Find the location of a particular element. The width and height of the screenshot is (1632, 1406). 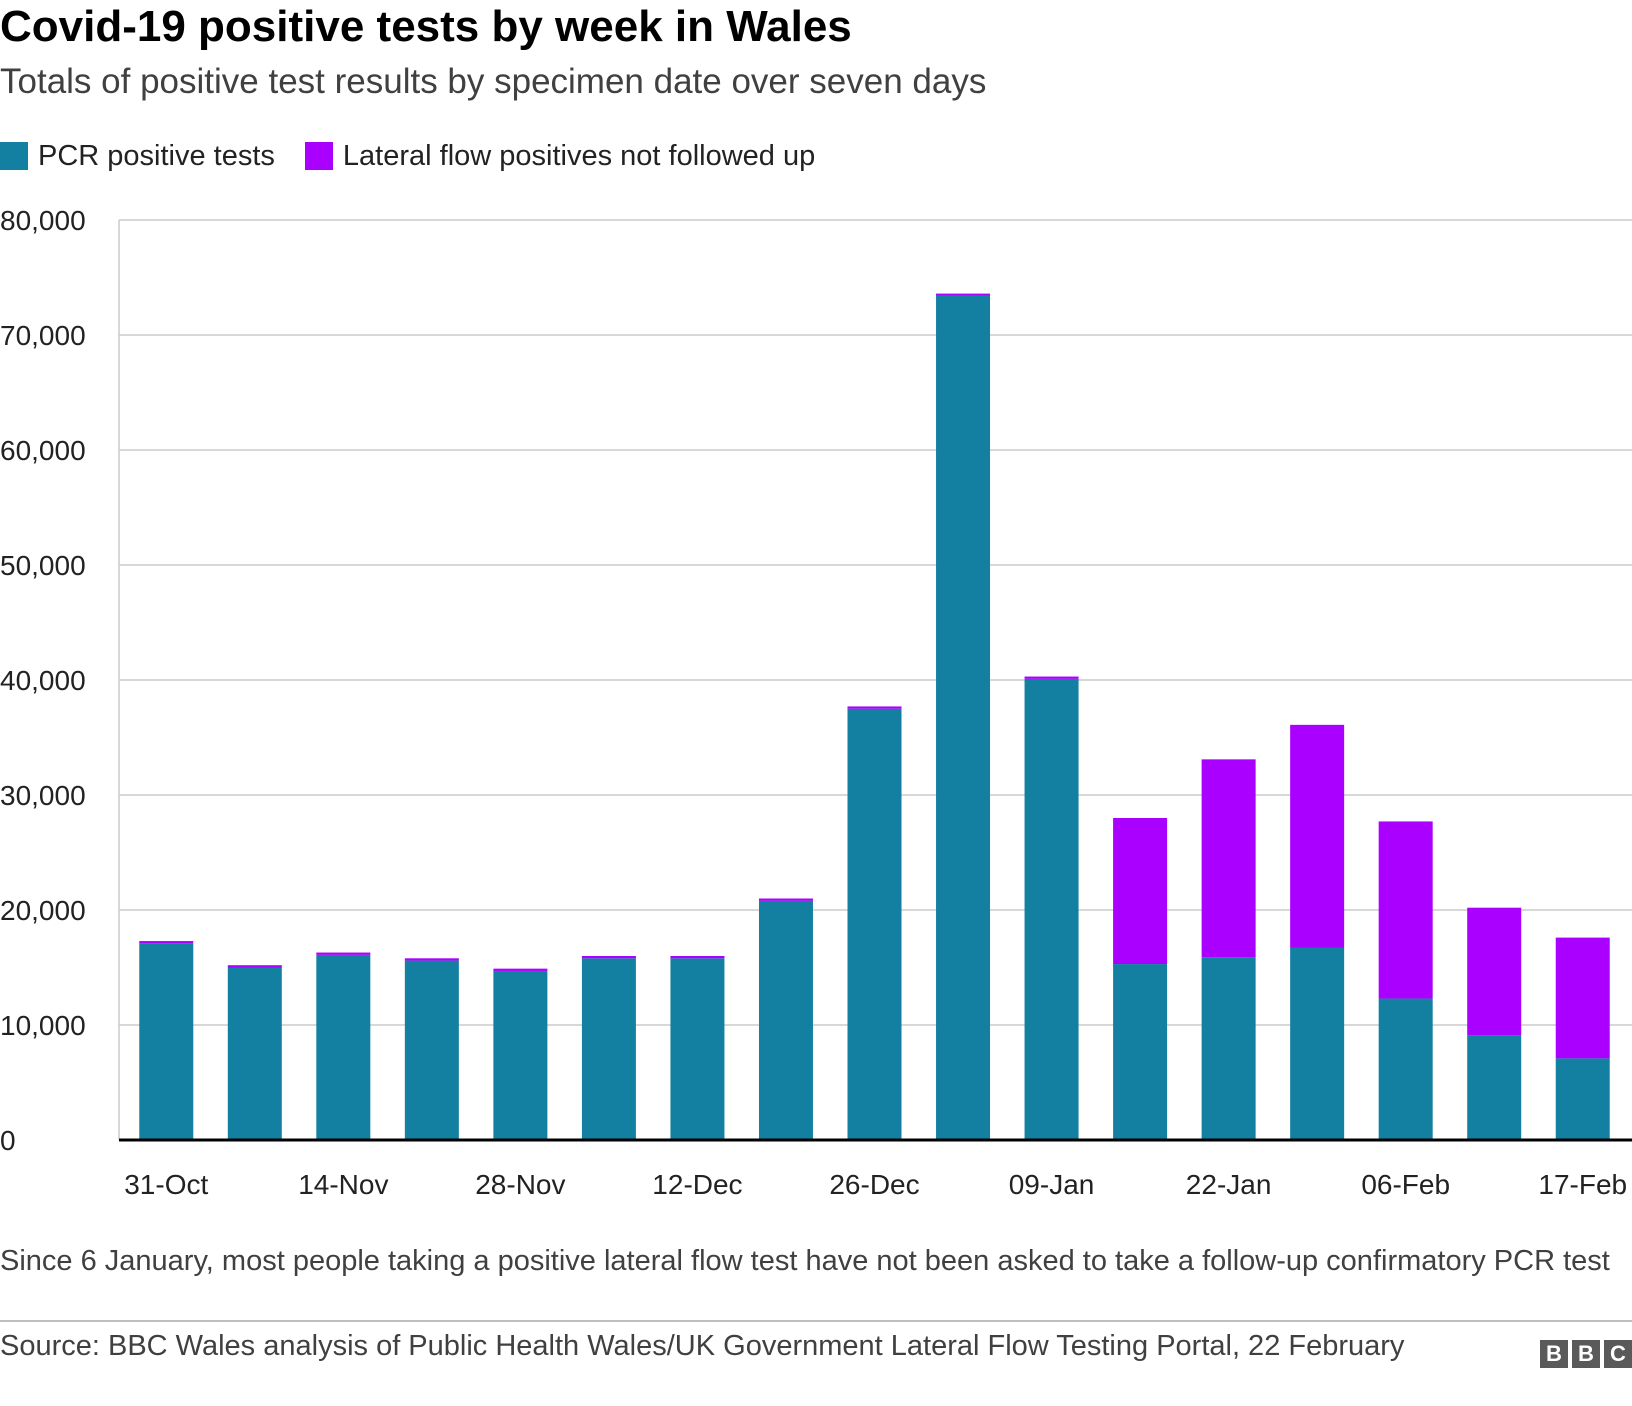

bbc-logo-letter: C is located at coordinates (1618, 1354).